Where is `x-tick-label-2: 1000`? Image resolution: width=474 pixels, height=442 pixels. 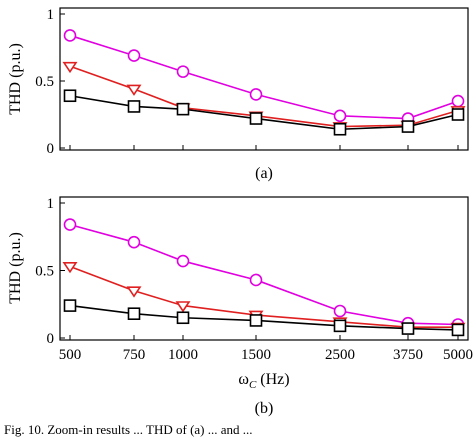 x-tick-label-2: 1000 is located at coordinates (183, 355).